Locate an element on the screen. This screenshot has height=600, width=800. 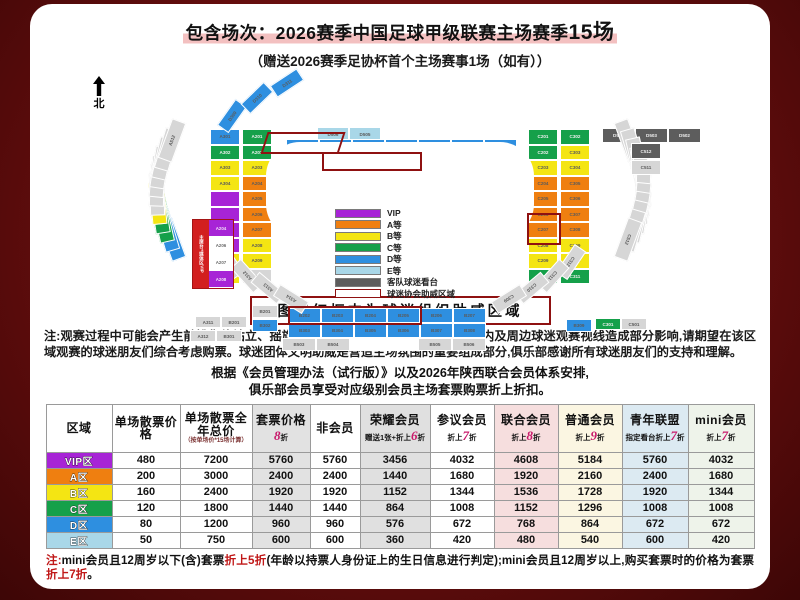
seat-block: B309 is located at coordinates (579, 325).